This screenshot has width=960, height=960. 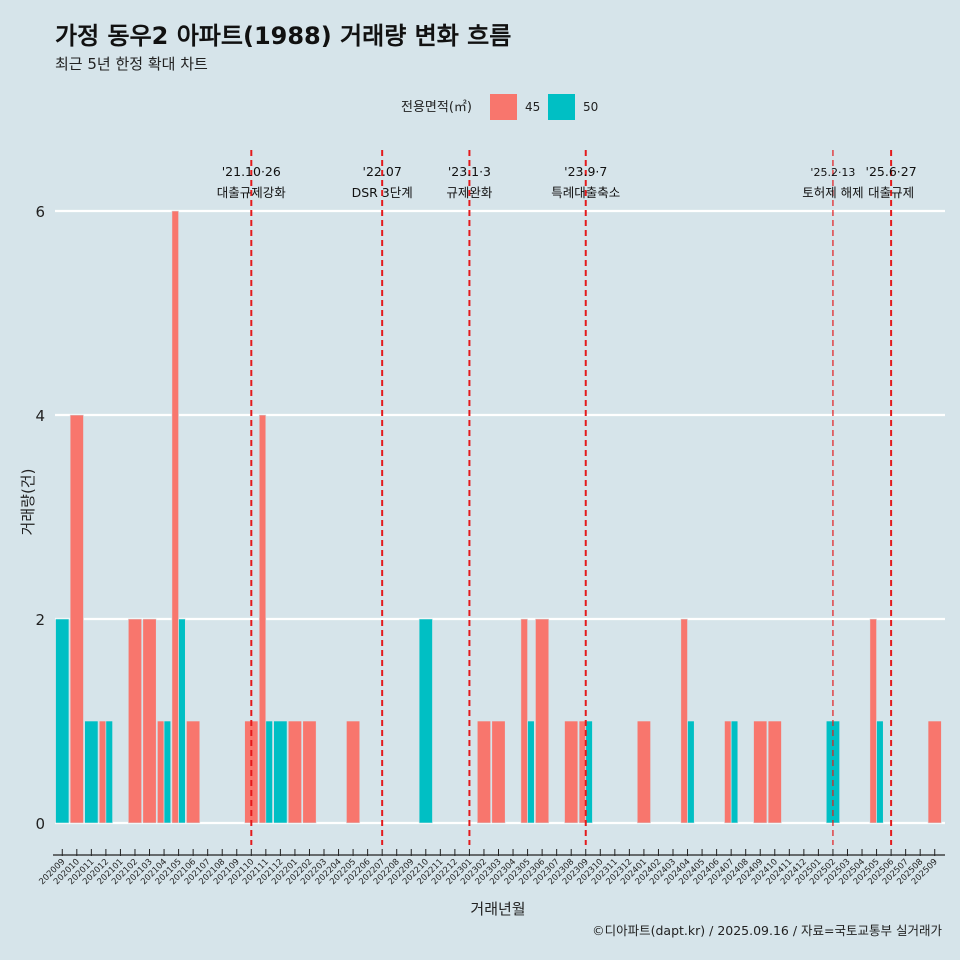 What do you see at coordinates (382, 171) in the screenshot?
I see `event-date: '22.07` at bounding box center [382, 171].